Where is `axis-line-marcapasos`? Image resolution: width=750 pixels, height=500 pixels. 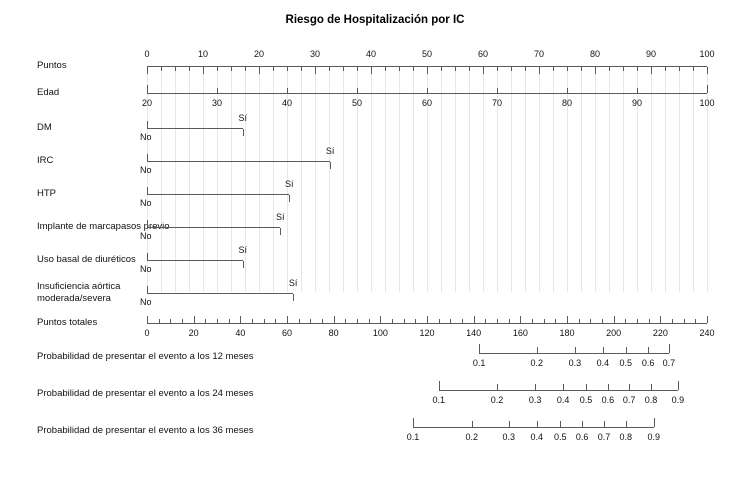 axis-line-marcapasos is located at coordinates (214, 227).